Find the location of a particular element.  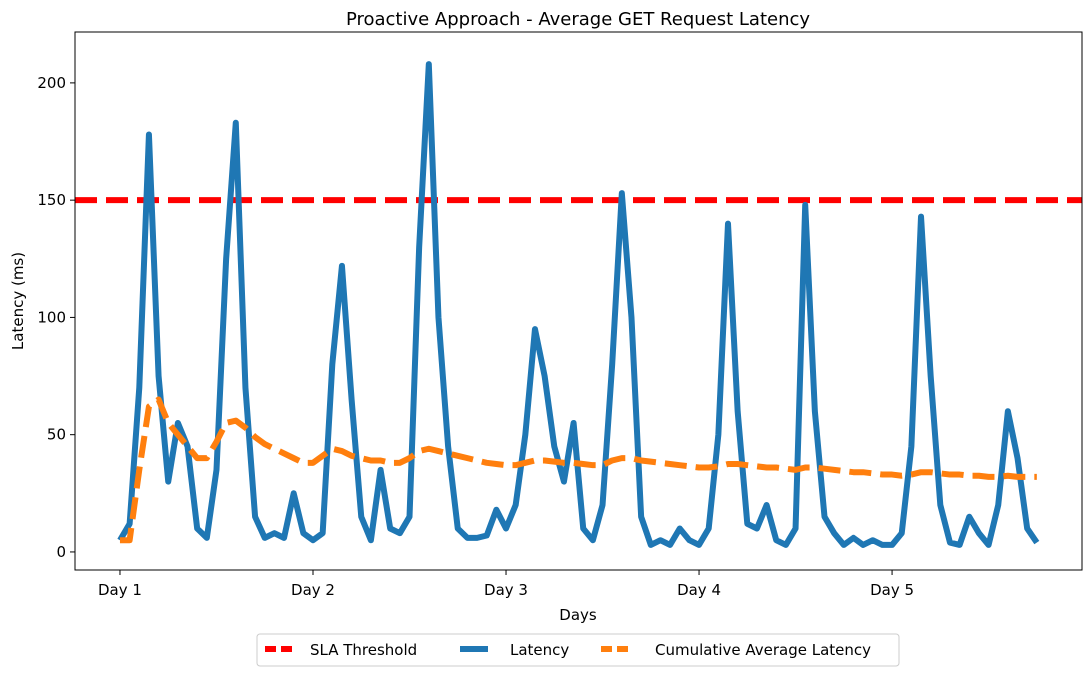

x-tick-label: Day 1 is located at coordinates (120, 590).